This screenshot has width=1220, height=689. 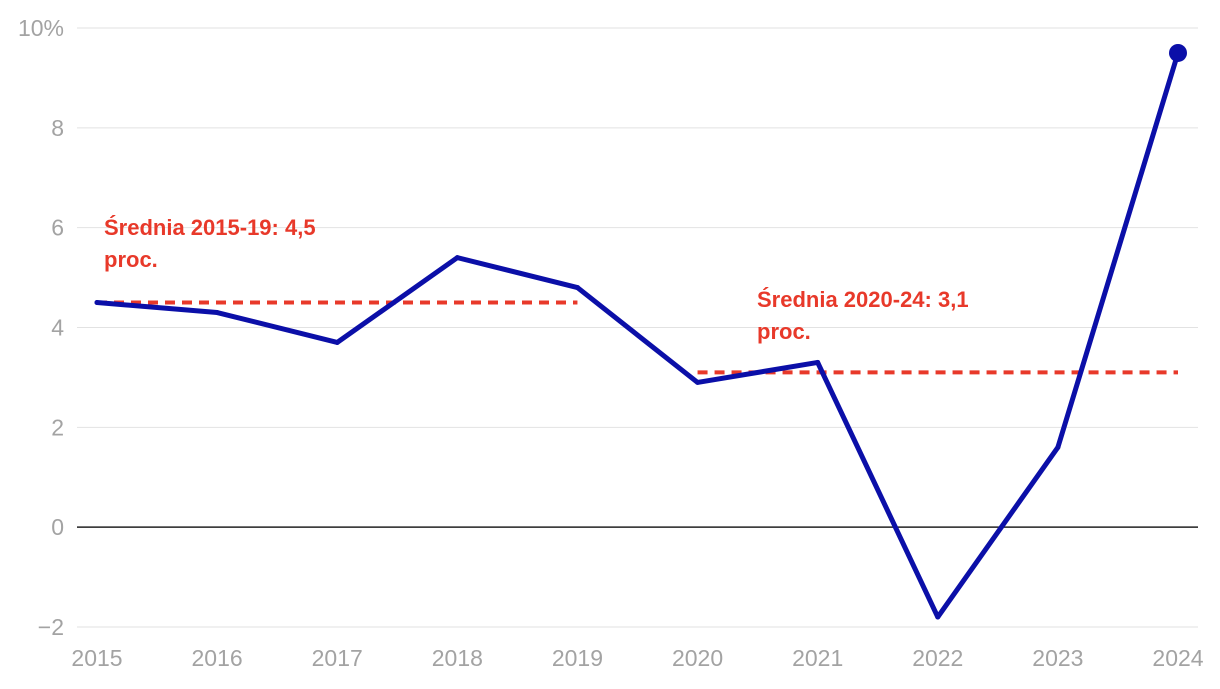 I want to click on end-point-marker, so click(x=1178, y=52).